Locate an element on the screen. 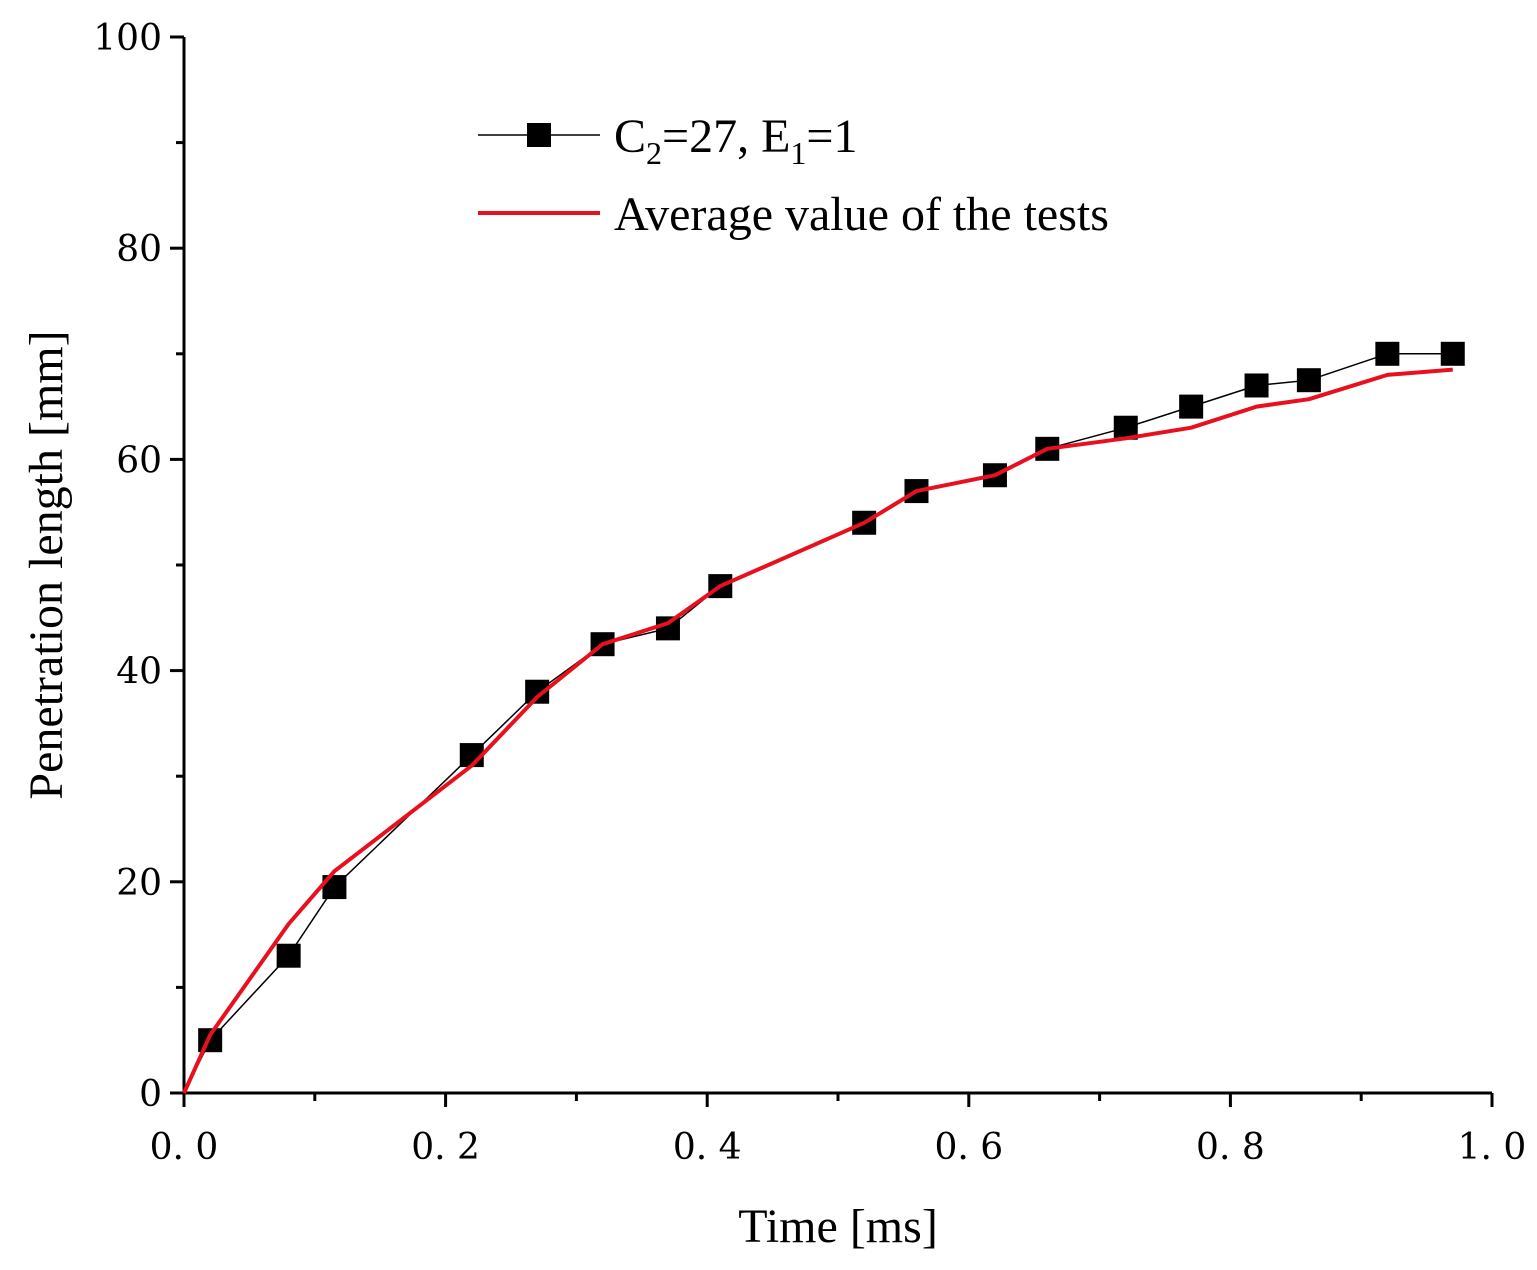 This screenshot has width=1537, height=1270. x-tick-label: 0. 8 is located at coordinates (1230, 1147).